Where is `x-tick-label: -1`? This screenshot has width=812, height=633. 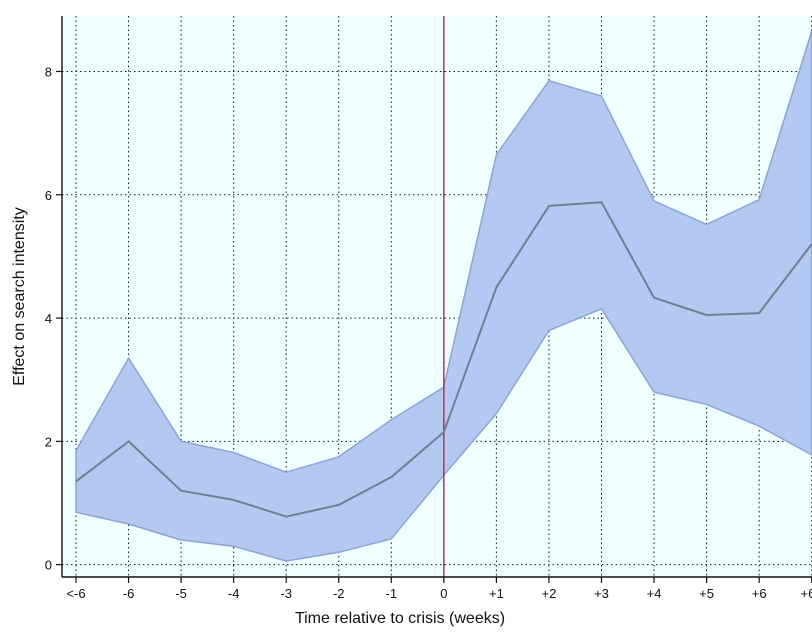
x-tick-label: -1 is located at coordinates (392, 593).